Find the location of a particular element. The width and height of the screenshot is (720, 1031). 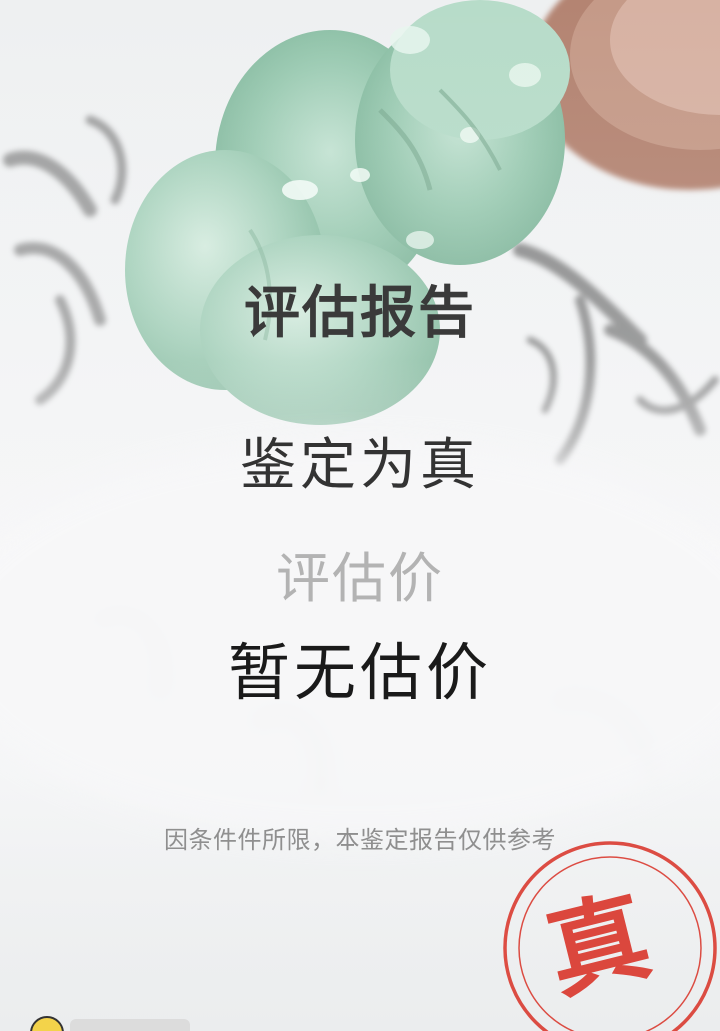

disclaimer-text: 因条件件所限，本鉴定报告仅供参考 is located at coordinates (360, 840).